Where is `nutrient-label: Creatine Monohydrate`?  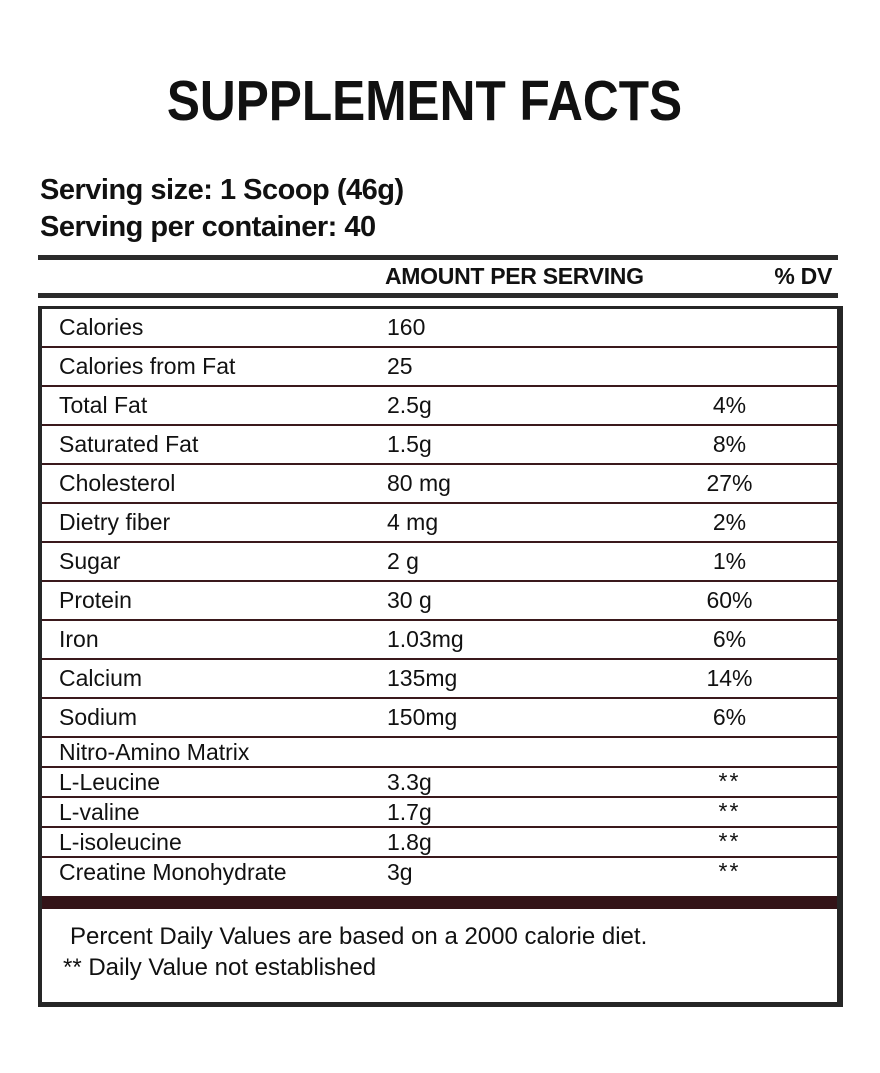 nutrient-label: Creatine Monohydrate is located at coordinates (173, 871).